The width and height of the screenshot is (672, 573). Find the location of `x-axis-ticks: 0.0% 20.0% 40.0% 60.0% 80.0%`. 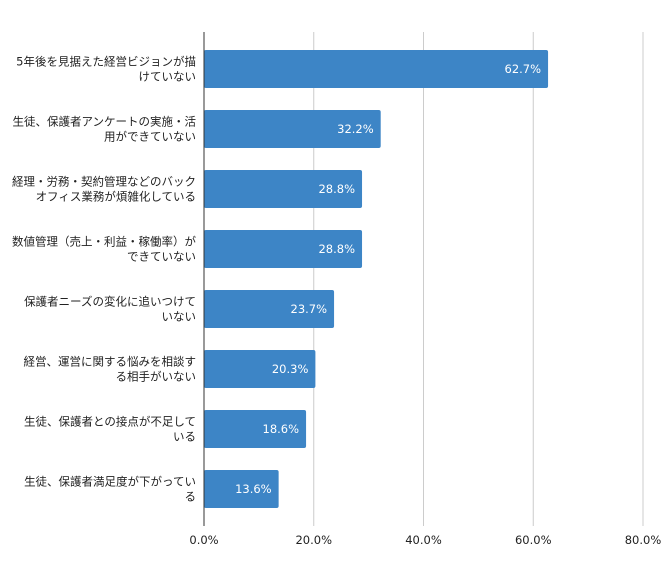

x-axis-ticks: 0.0% 20.0% 40.0% 60.0% 80.0% is located at coordinates (425, 540).